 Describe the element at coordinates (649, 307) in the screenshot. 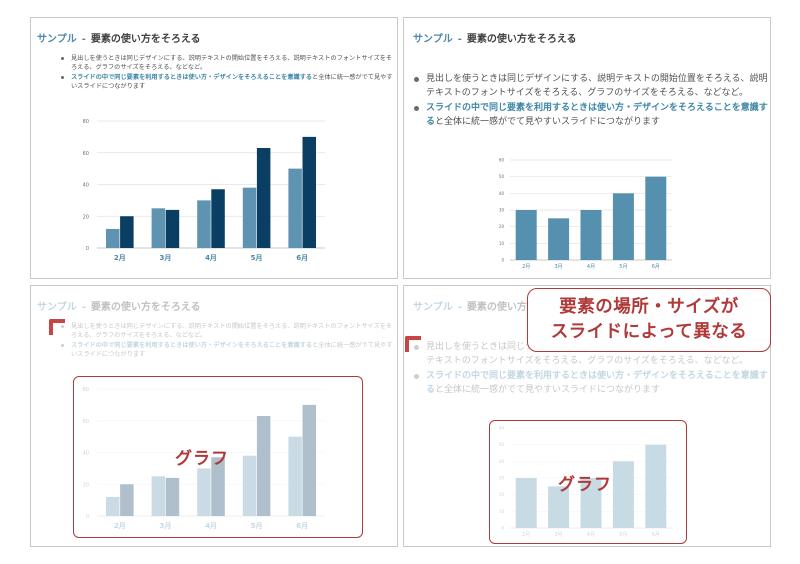

I see `callout-line-1: 要素の場所・サイズが` at that location.